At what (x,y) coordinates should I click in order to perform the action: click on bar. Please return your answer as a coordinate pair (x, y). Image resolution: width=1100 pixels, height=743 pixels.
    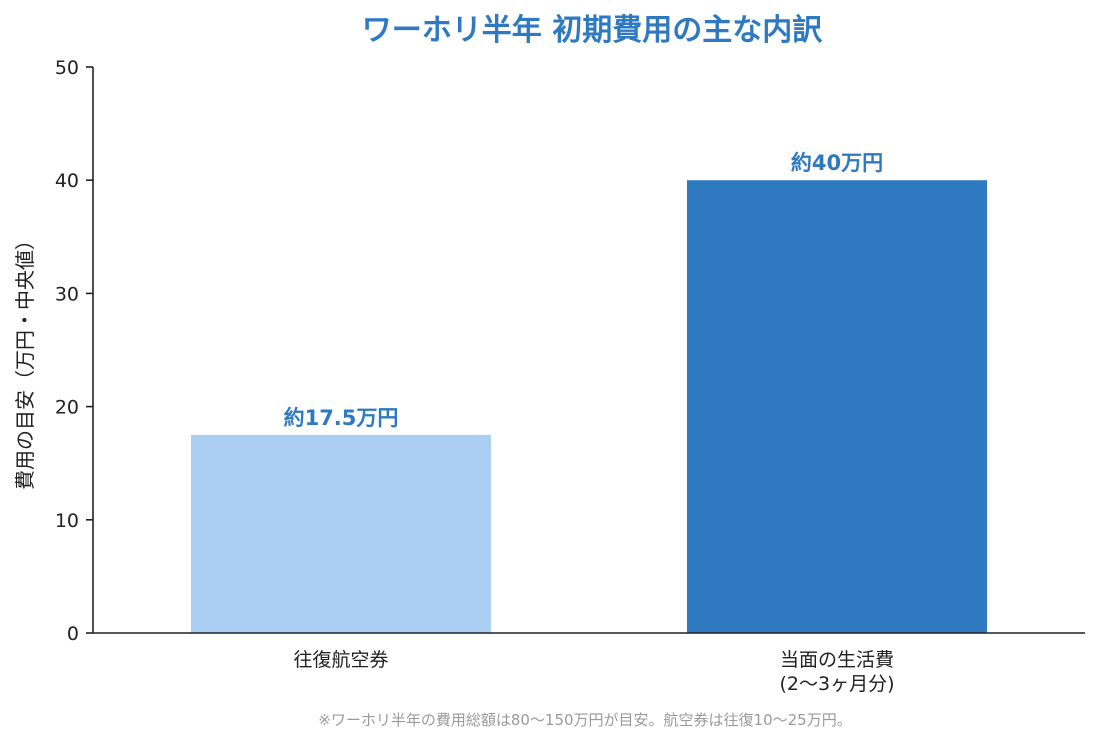
    Looking at the image, I should click on (341, 533).